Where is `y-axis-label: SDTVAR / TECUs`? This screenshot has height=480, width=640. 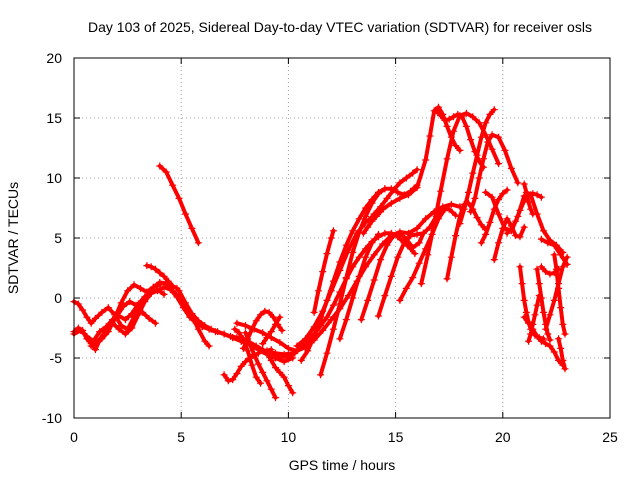
y-axis-label: SDTVAR / TECUs is located at coordinates (13, 238).